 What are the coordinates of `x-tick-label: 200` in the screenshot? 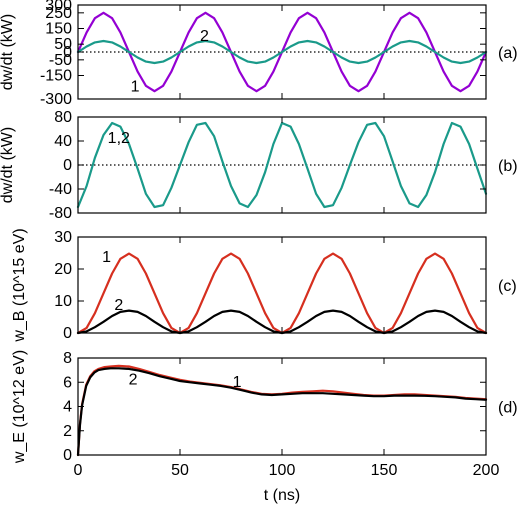 It's located at (486, 470).